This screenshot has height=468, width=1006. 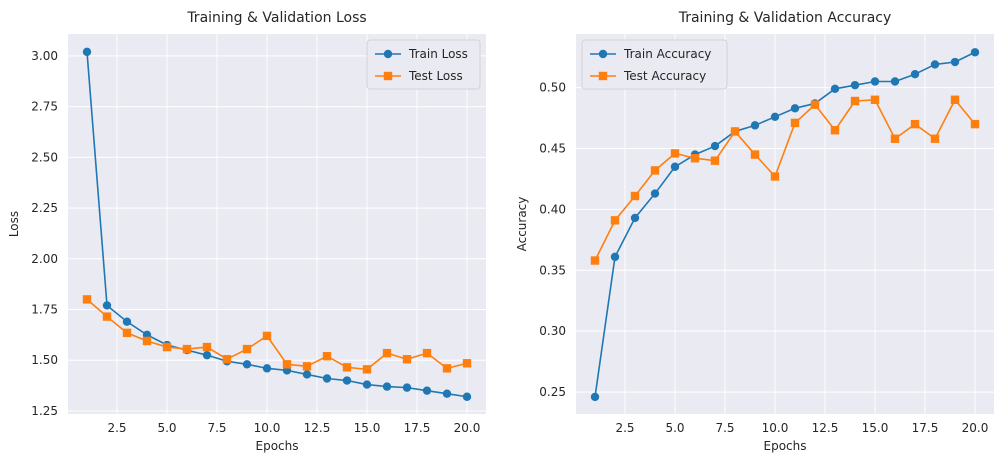 I want to click on y-tick-label: 0.35, so click(x=552, y=270).